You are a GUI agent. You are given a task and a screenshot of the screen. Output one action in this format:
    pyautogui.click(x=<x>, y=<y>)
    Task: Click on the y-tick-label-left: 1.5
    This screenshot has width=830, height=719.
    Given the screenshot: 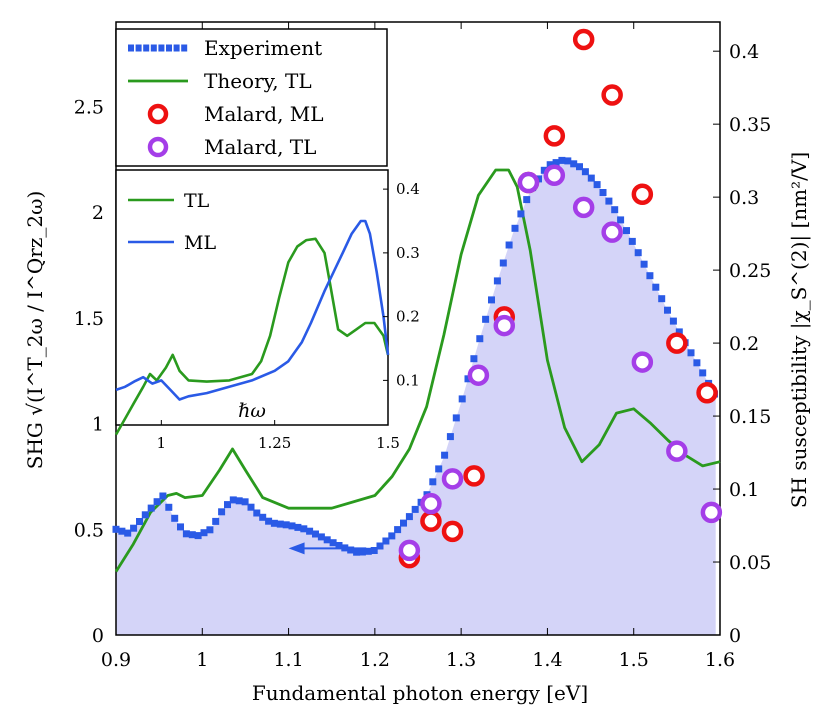 What is the action you would take?
    pyautogui.click(x=89, y=319)
    